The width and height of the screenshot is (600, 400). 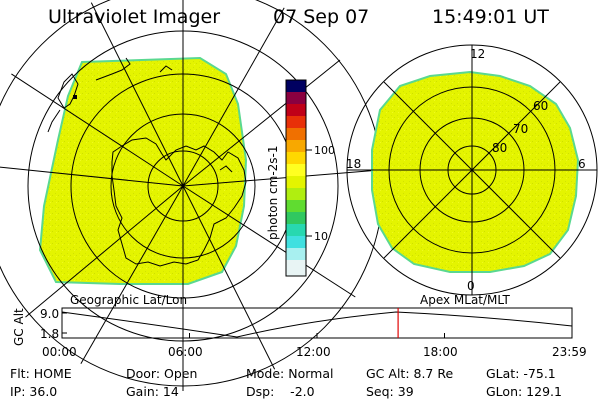 What do you see at coordinates (49, 334) in the screenshot?
I see `orbit-ytick-min: 1.8` at bounding box center [49, 334].